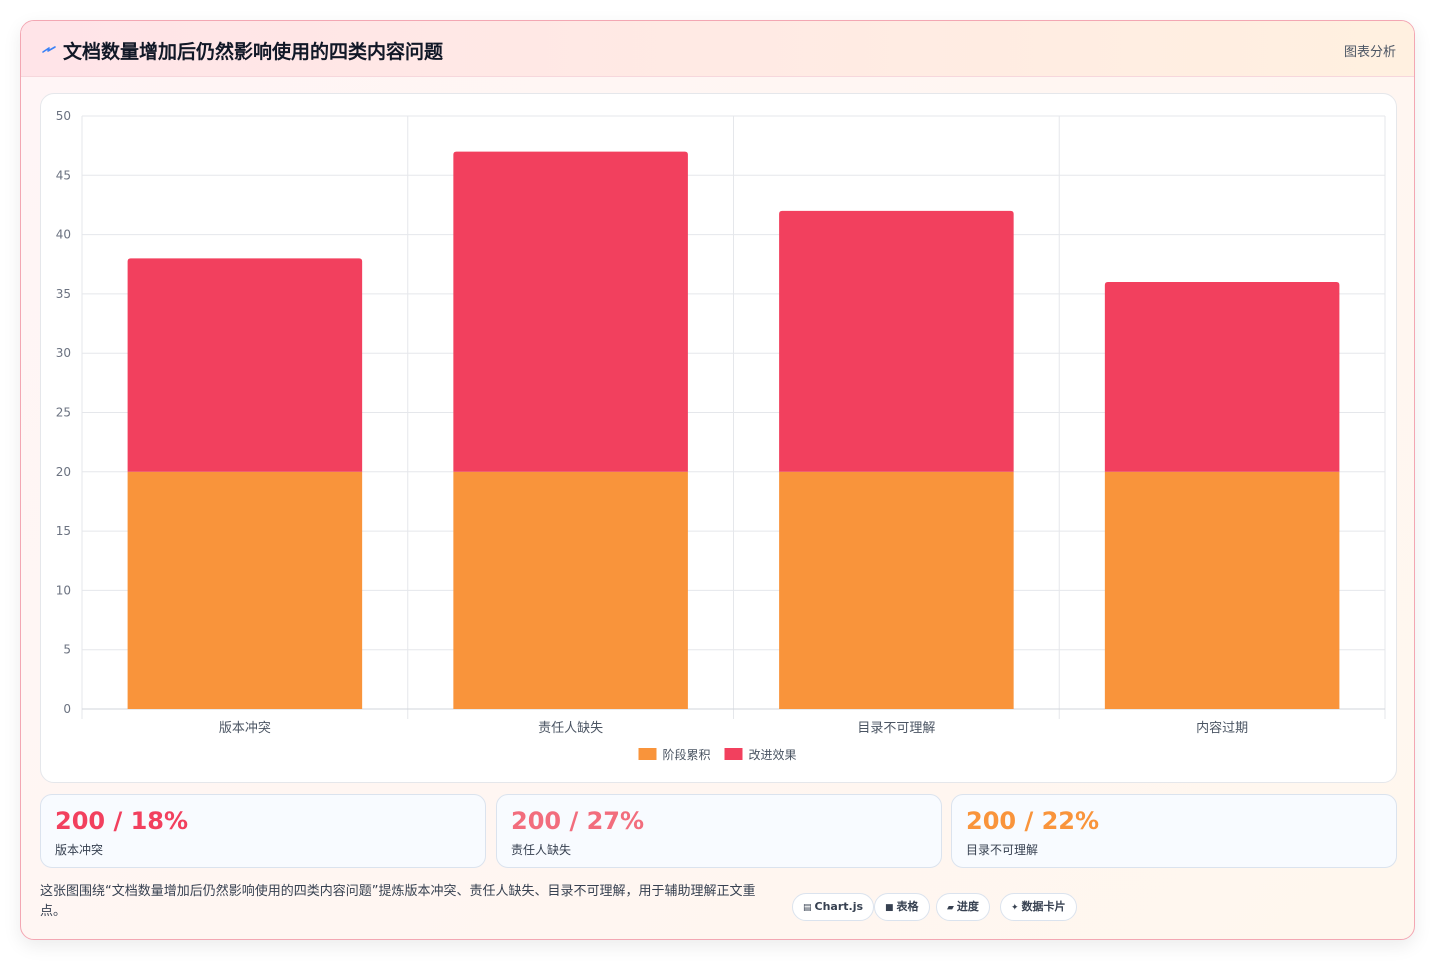  I want to click on chip-chartjs: ▤ Chart.js, so click(833, 907).